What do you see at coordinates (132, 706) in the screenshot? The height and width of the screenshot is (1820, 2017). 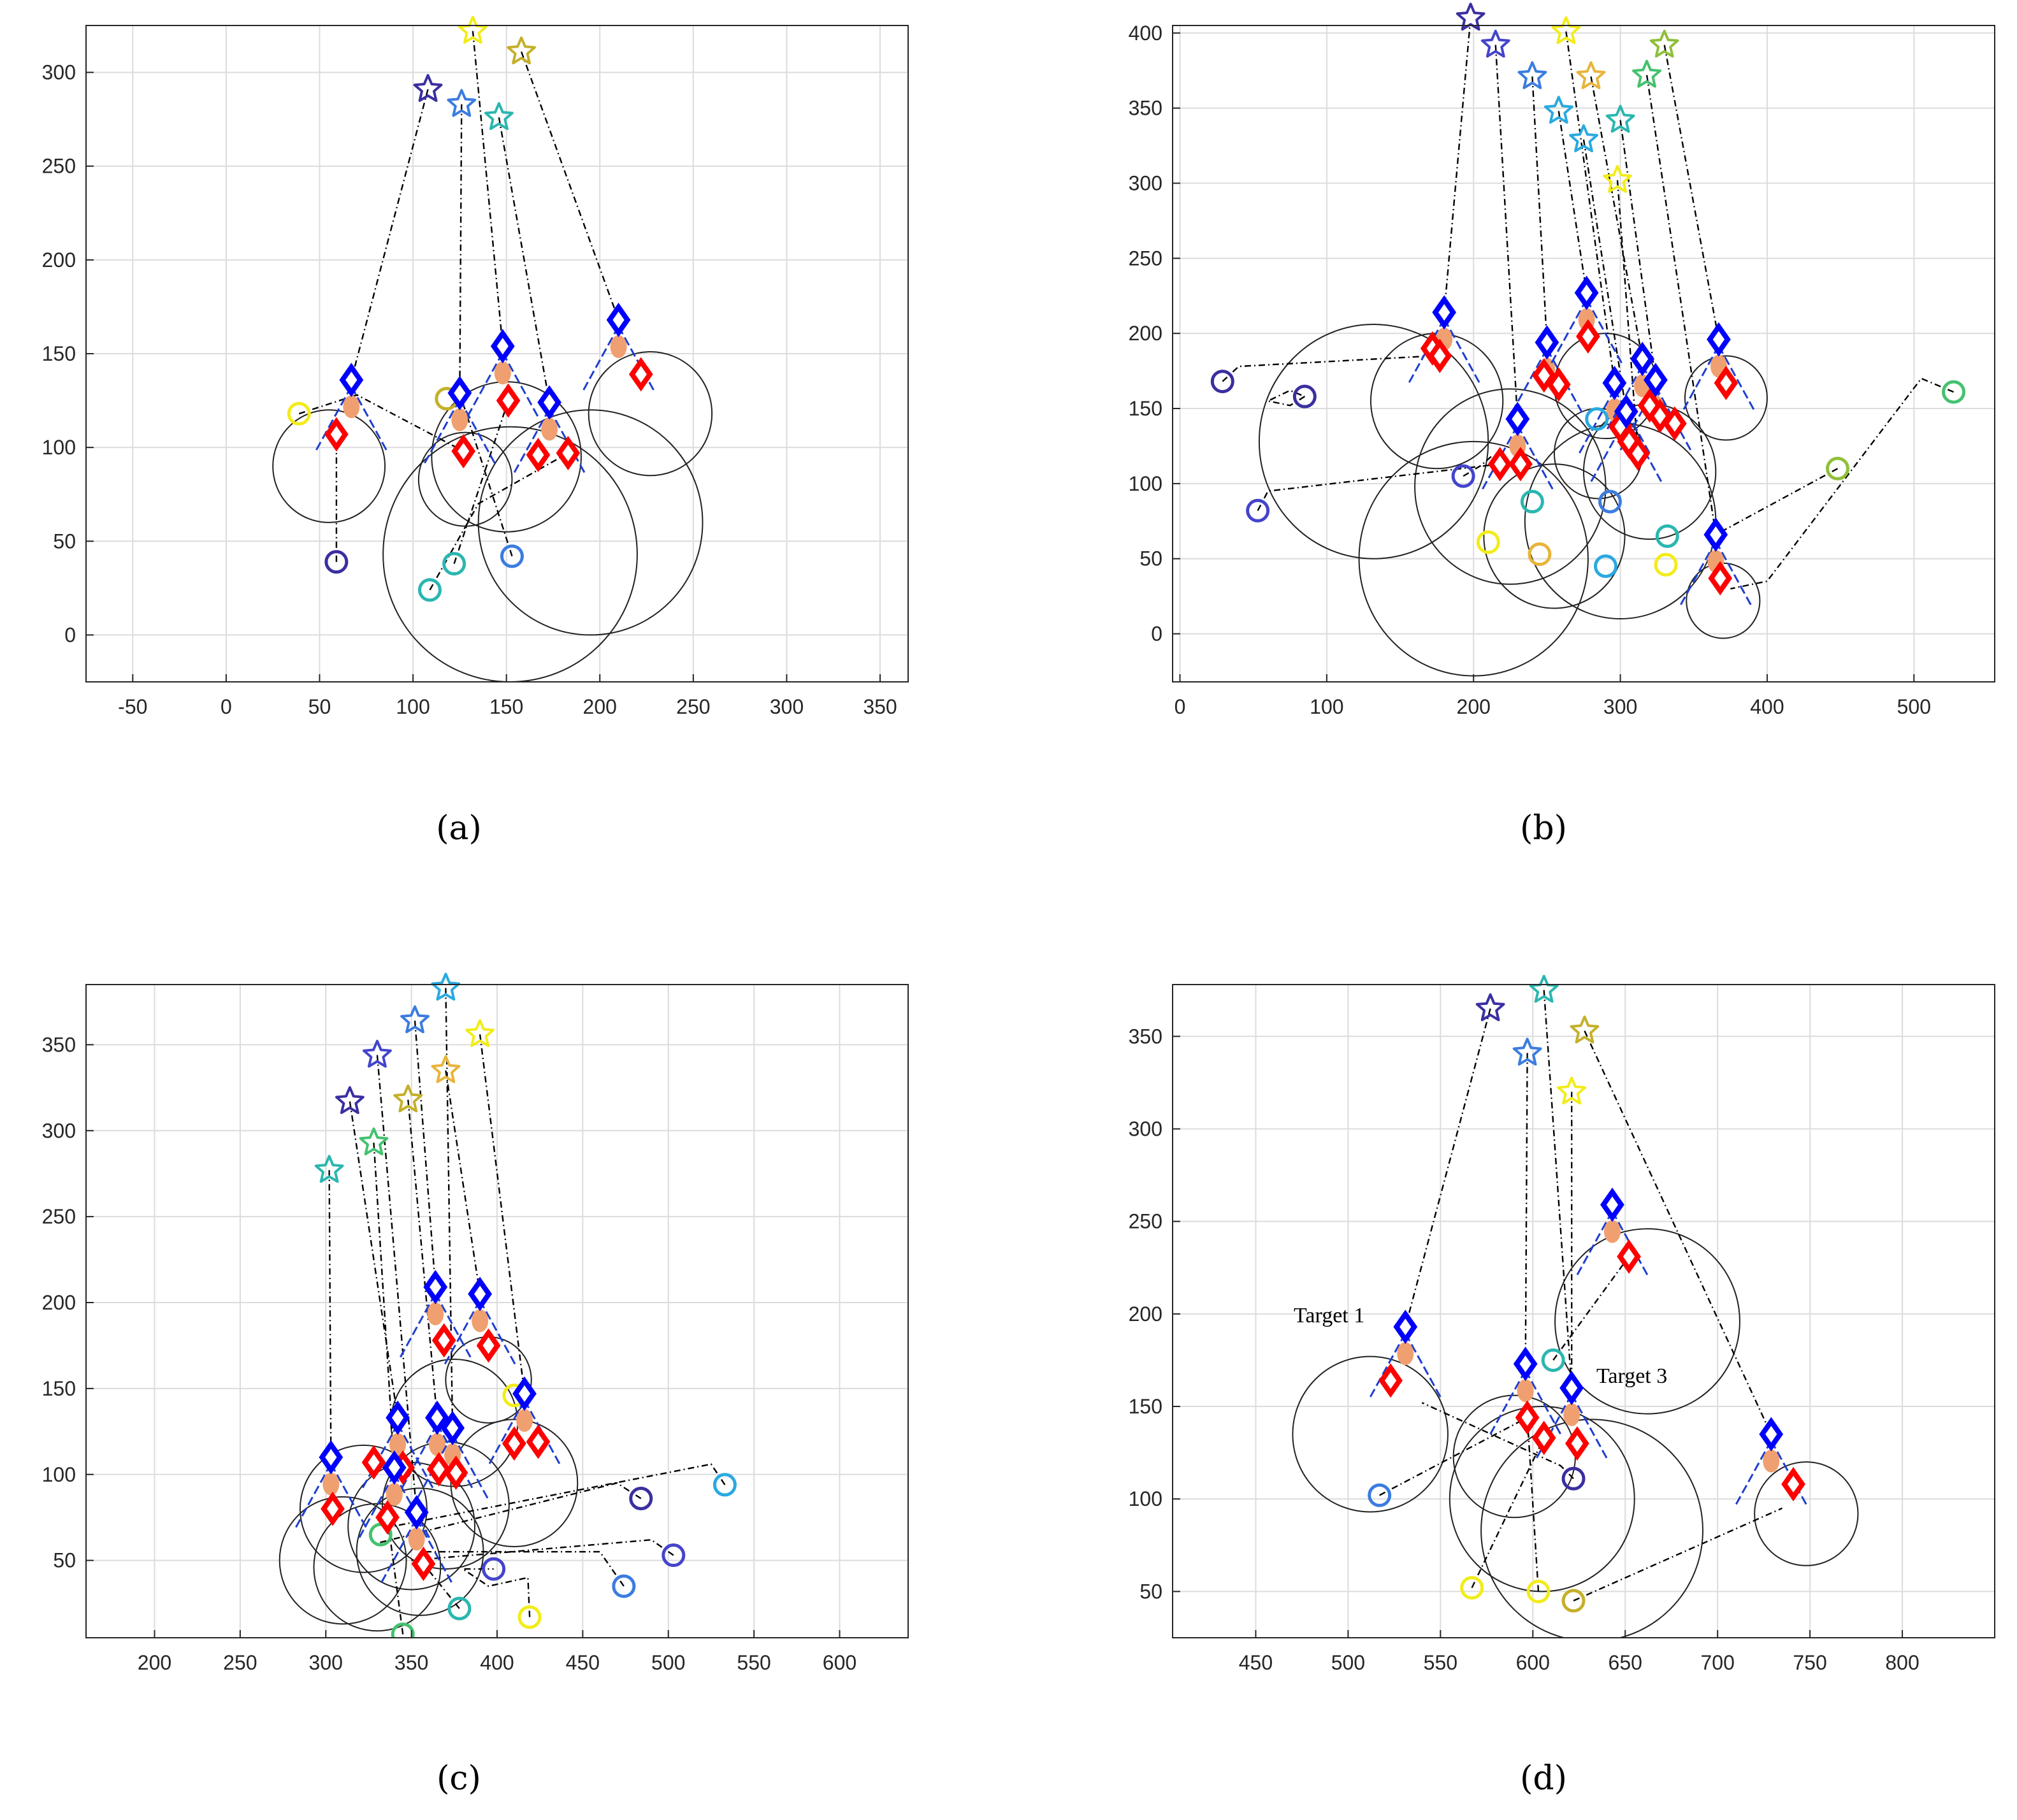 I see `x-tick-label: -50` at bounding box center [132, 706].